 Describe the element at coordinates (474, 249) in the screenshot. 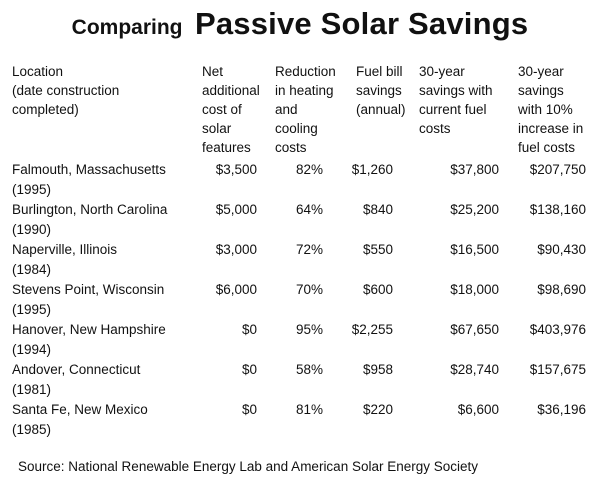

I see `current-30yr-cell: $16,500` at that location.